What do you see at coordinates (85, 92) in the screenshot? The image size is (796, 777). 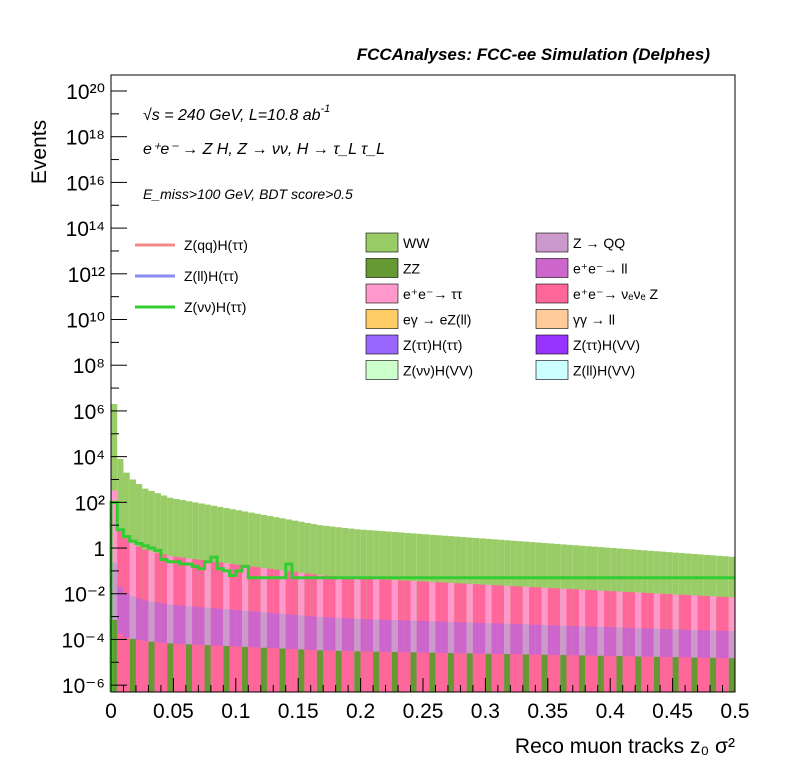 I see `y-tick-label: 10²⁰` at bounding box center [85, 92].